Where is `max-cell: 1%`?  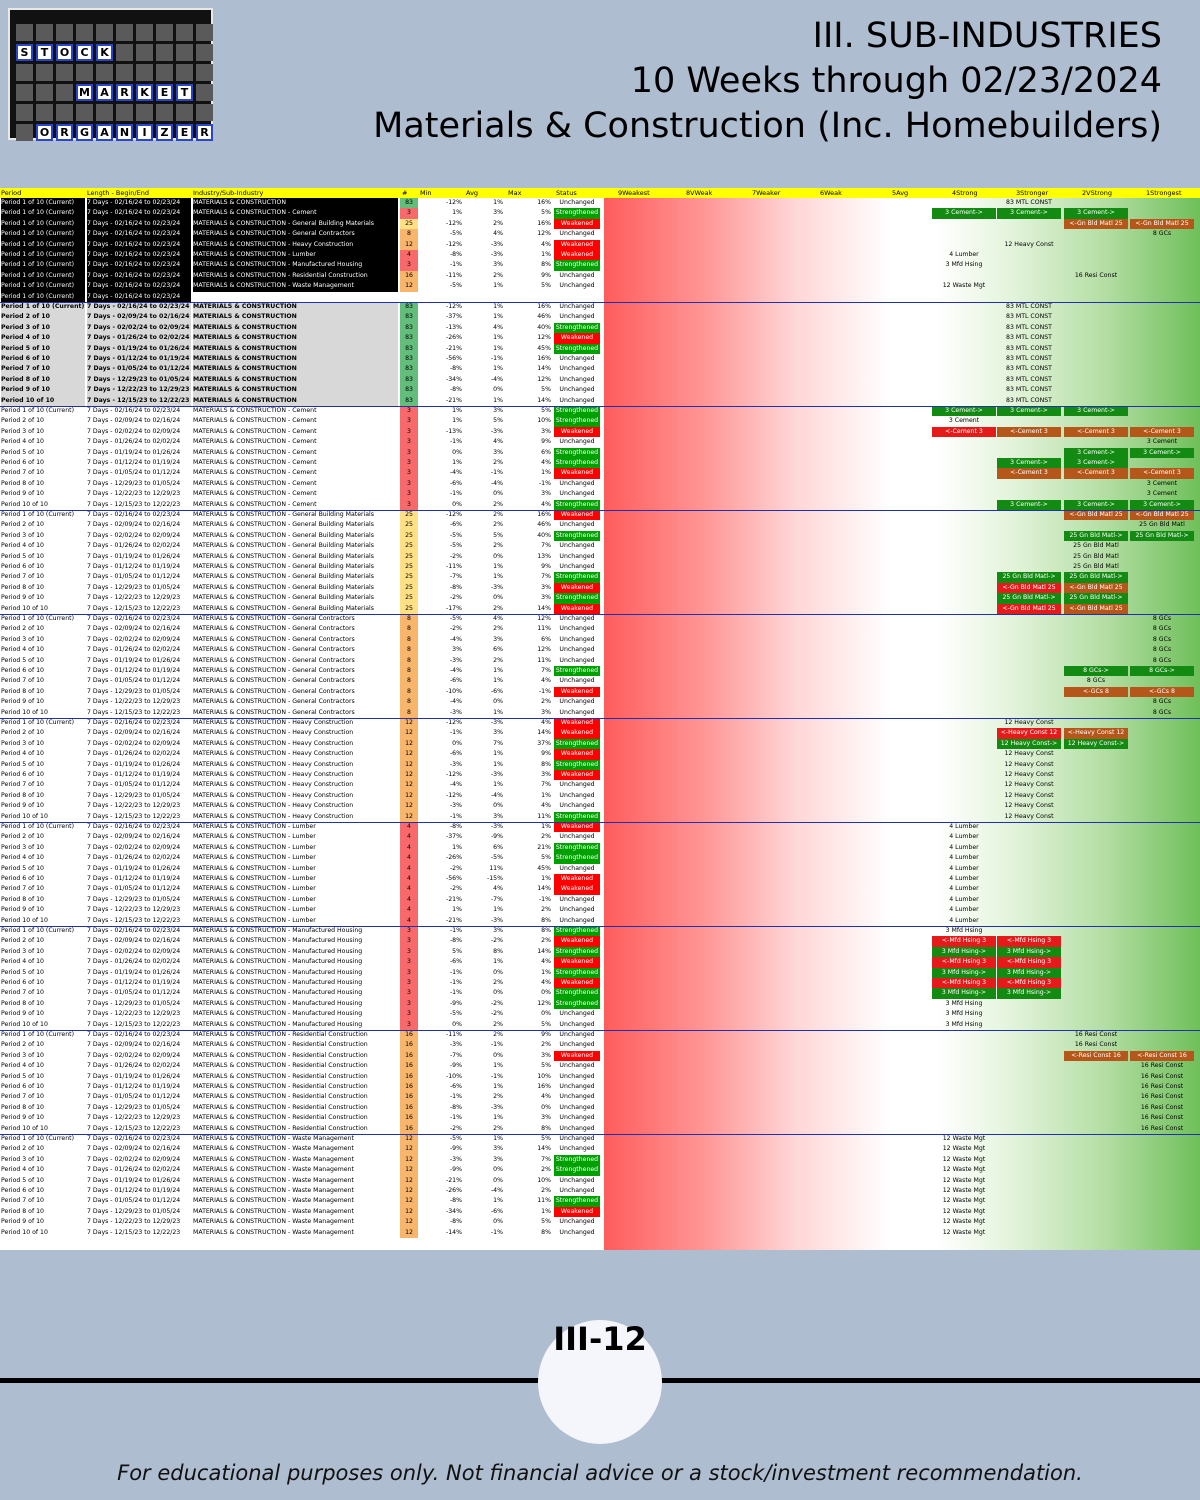 max-cell: 1% is located at coordinates (546, 972).